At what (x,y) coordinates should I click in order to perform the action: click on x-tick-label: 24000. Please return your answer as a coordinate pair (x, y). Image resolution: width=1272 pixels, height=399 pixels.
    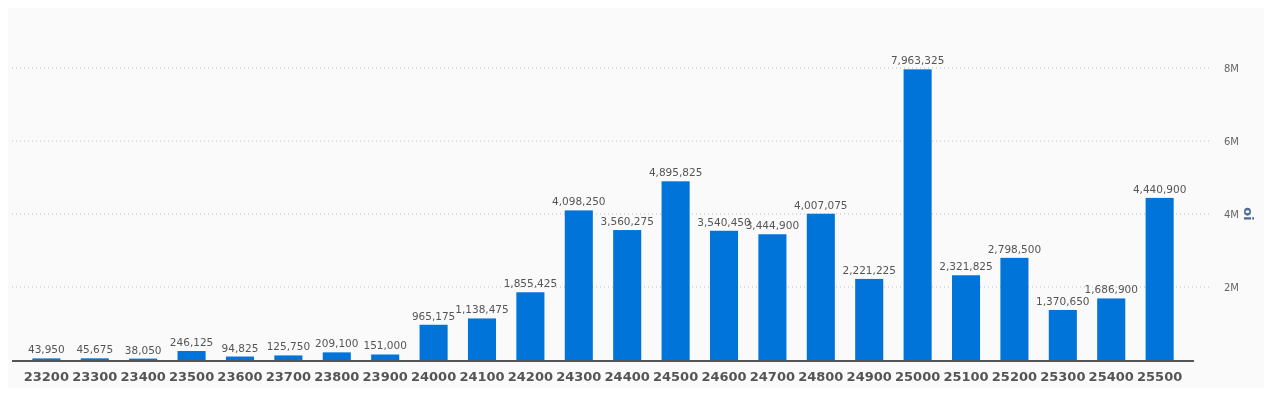
    Looking at the image, I should click on (433, 376).